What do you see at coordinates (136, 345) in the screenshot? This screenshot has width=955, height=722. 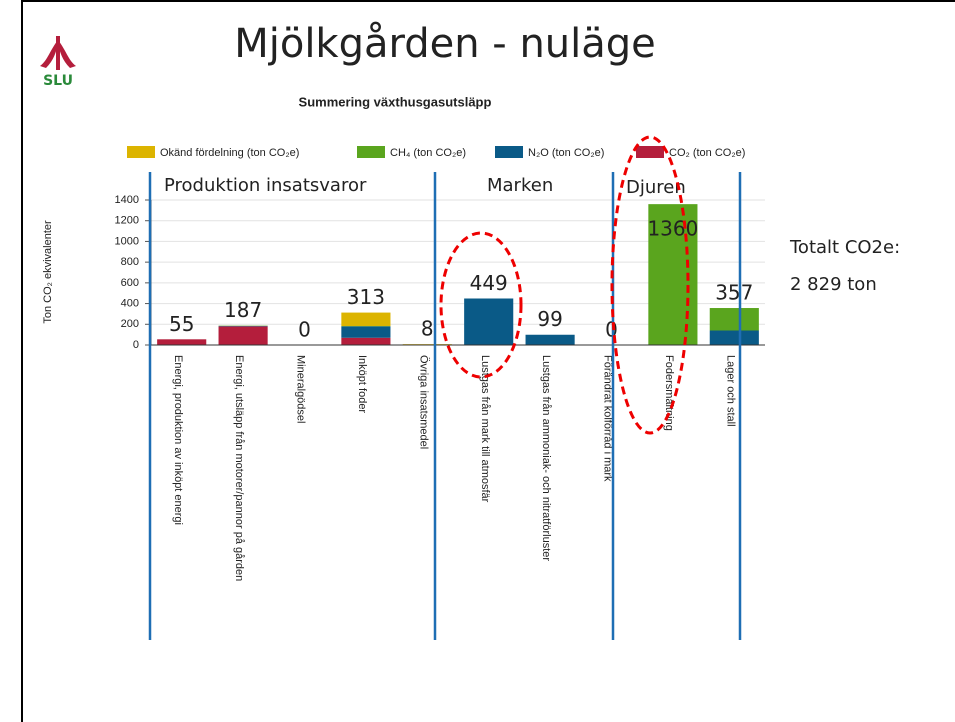 I see `y-tick-label: 0` at bounding box center [136, 345].